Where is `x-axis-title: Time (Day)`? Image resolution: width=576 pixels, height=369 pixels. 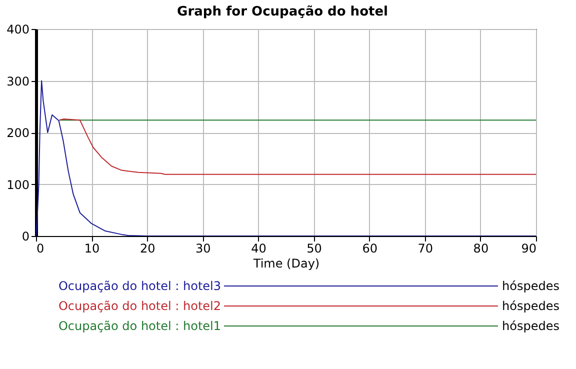
x-axis-title: Time (Day) is located at coordinates (286, 263).